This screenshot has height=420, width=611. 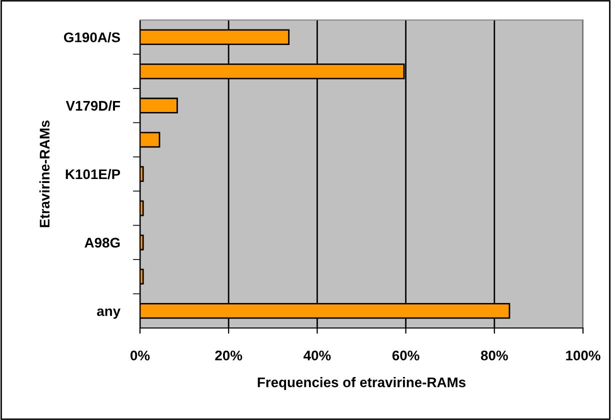 I want to click on x-tick-label: 80%, so click(x=494, y=355).